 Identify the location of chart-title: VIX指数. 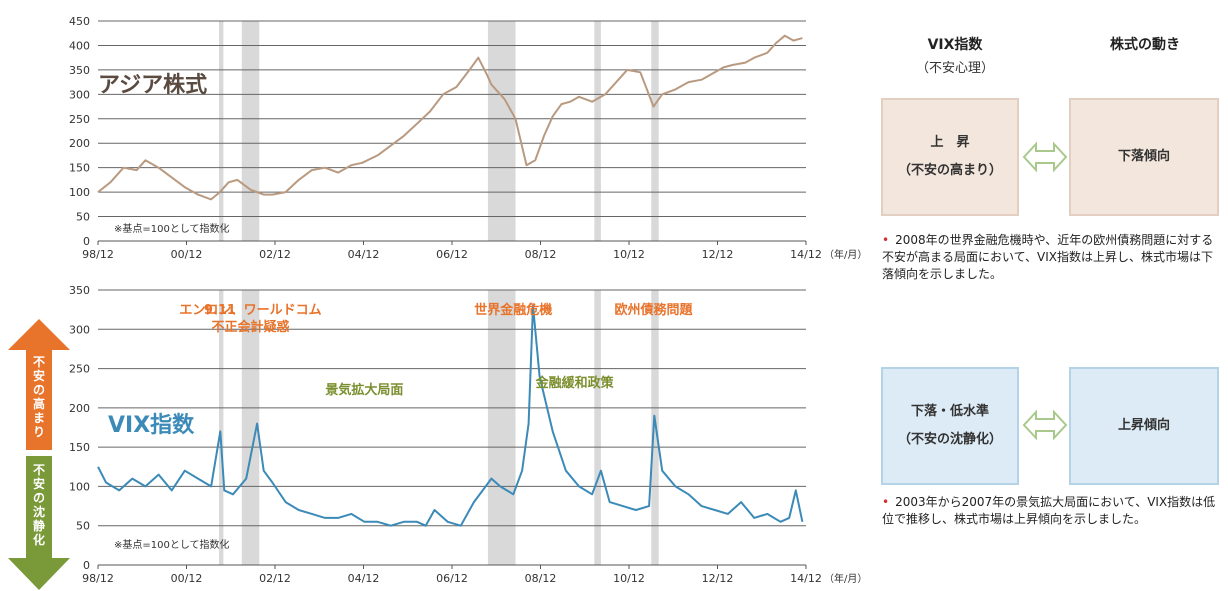
(151, 425).